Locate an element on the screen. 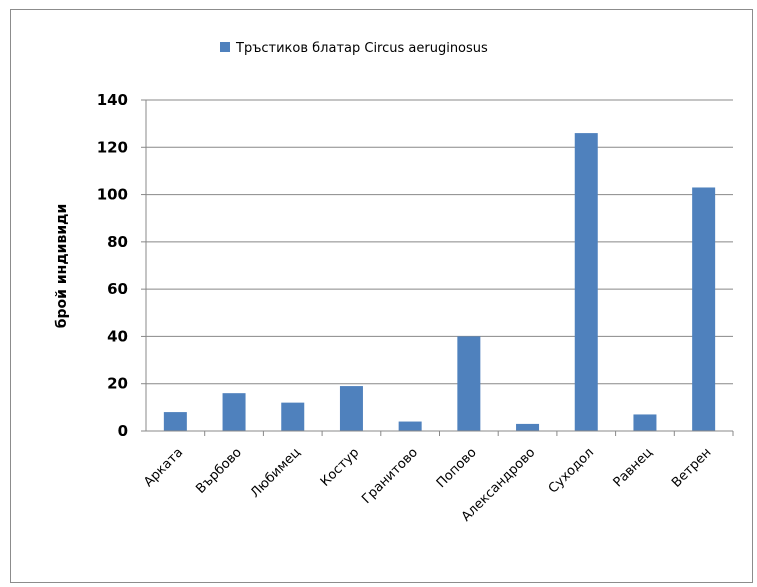 Image resolution: width=757 pixels, height=587 pixels. y-tick-label: 60 is located at coordinates (117, 289).